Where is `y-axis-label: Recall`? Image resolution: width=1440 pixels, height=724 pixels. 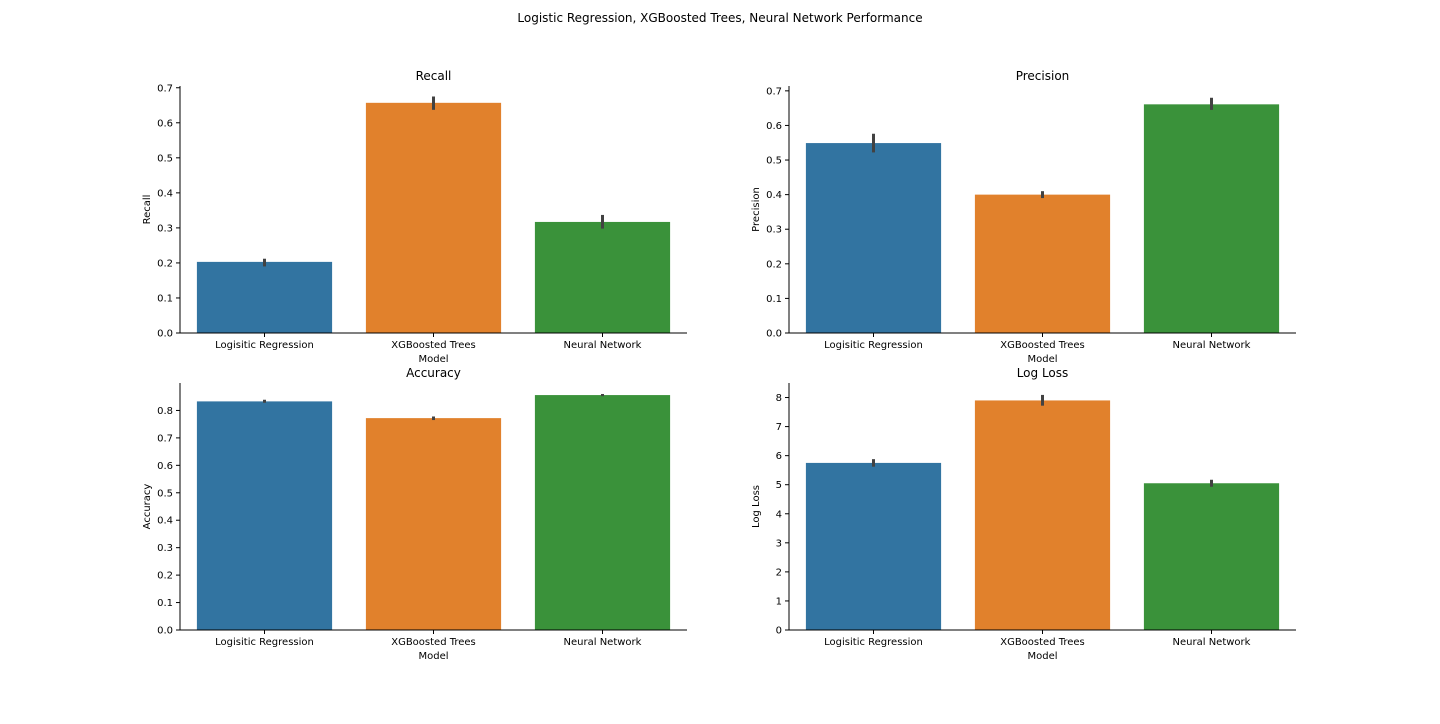 y-axis-label: Recall is located at coordinates (147, 210).